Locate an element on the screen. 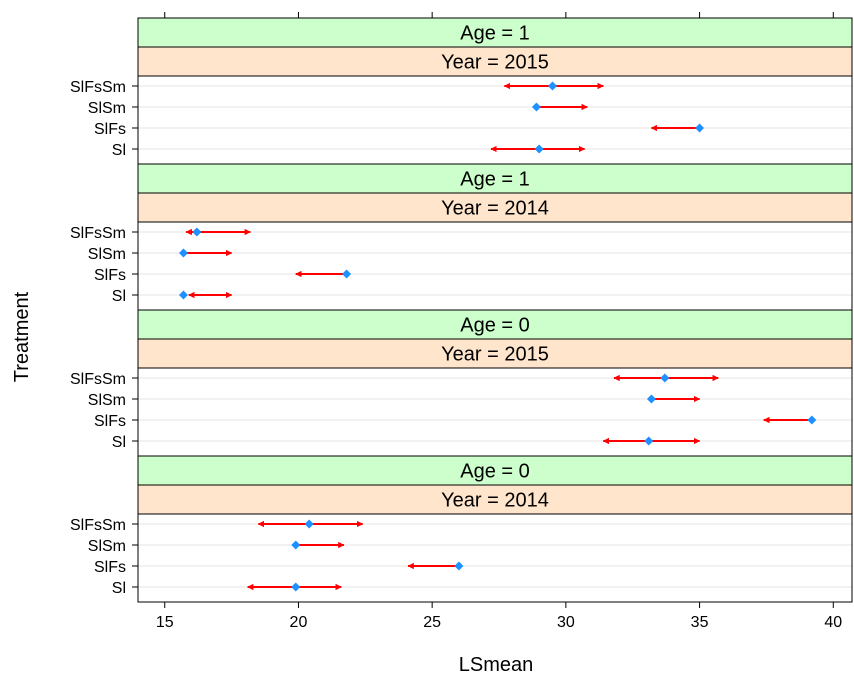 Image resolution: width=854 pixels, height=687 pixels. x-tick-label: 25 is located at coordinates (432, 622).